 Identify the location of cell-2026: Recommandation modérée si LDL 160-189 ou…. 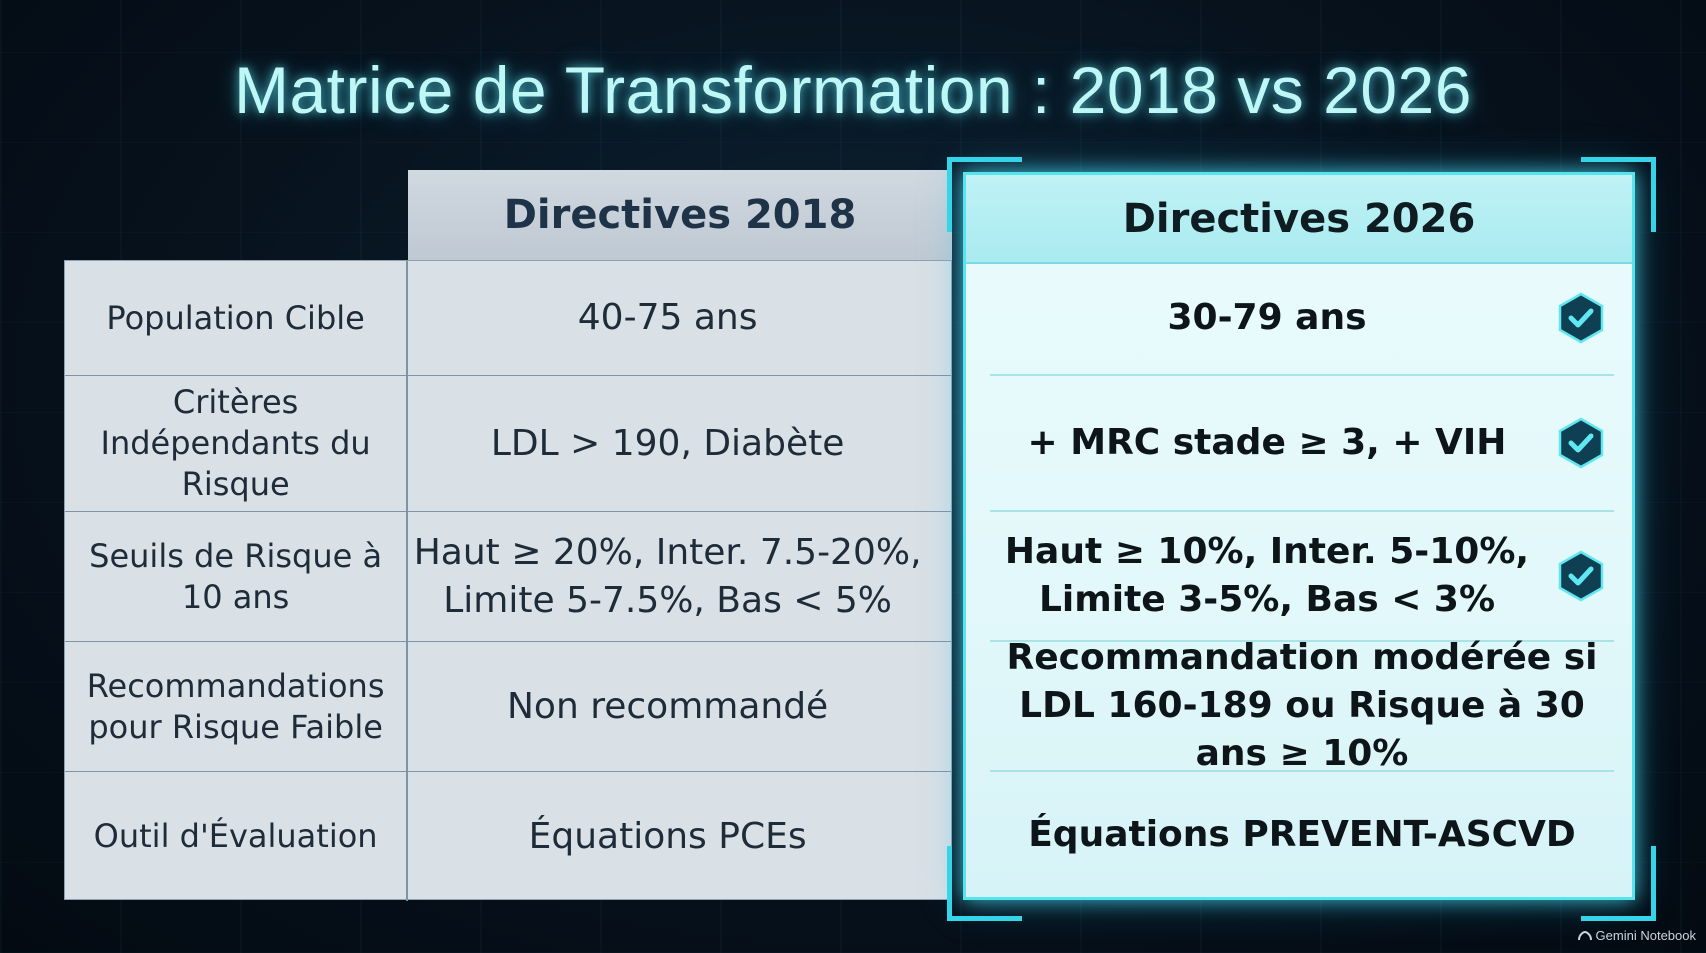
(1302, 705).